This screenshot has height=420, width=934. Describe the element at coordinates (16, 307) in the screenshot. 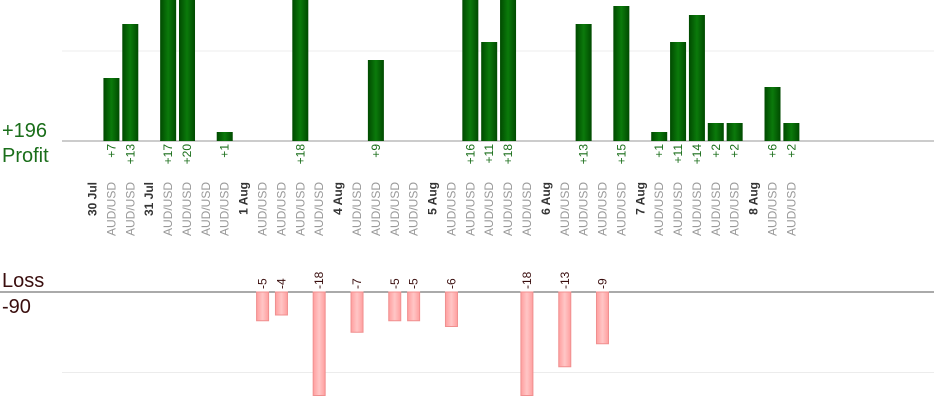

I see `loss-total: -90` at that location.